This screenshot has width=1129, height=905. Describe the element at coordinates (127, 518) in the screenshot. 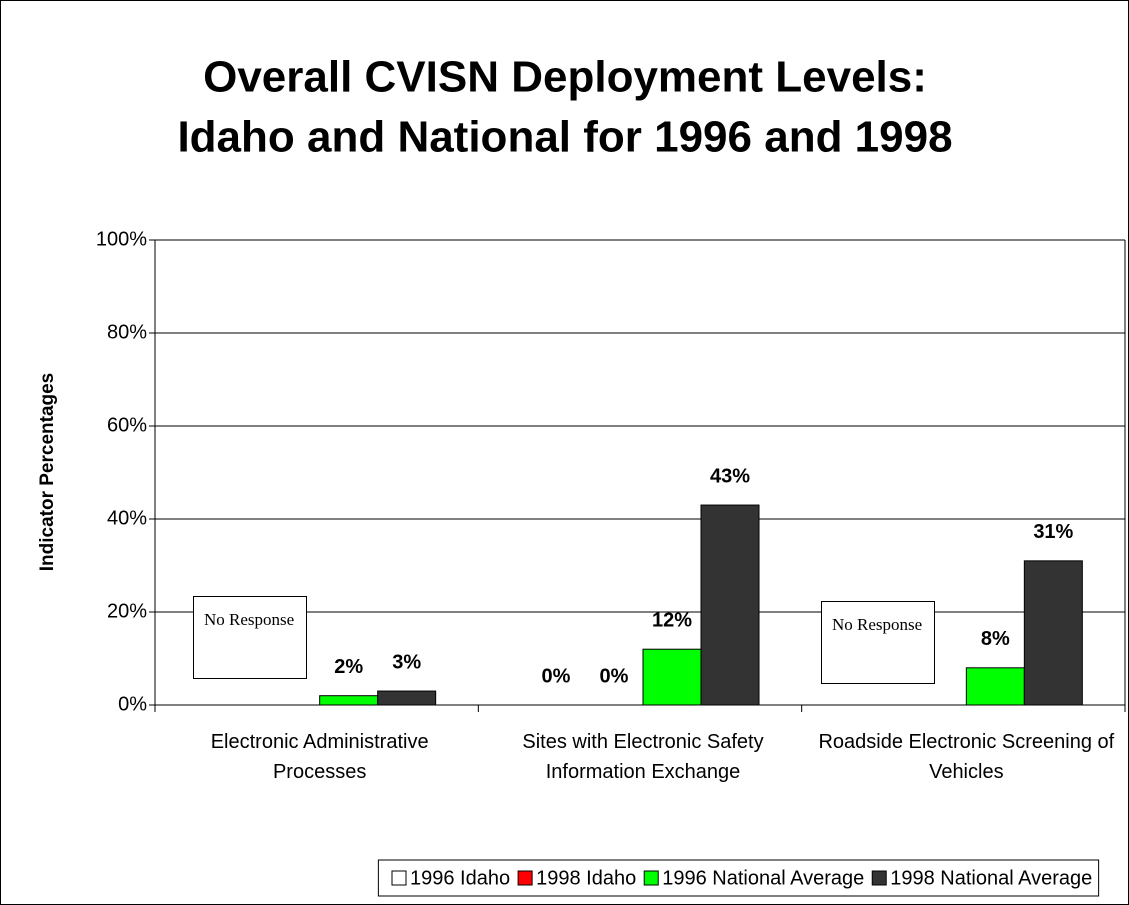

I see `y-tick-label: 40%` at that location.